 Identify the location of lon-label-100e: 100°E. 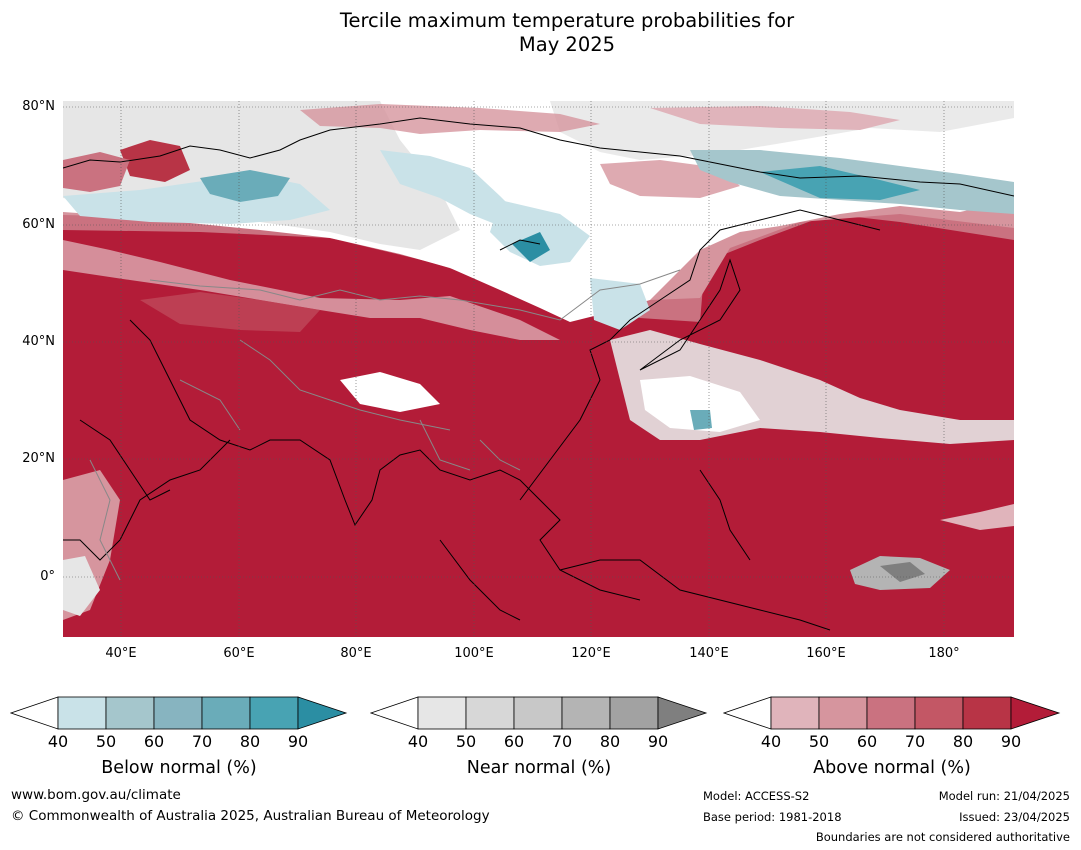
(474, 653).